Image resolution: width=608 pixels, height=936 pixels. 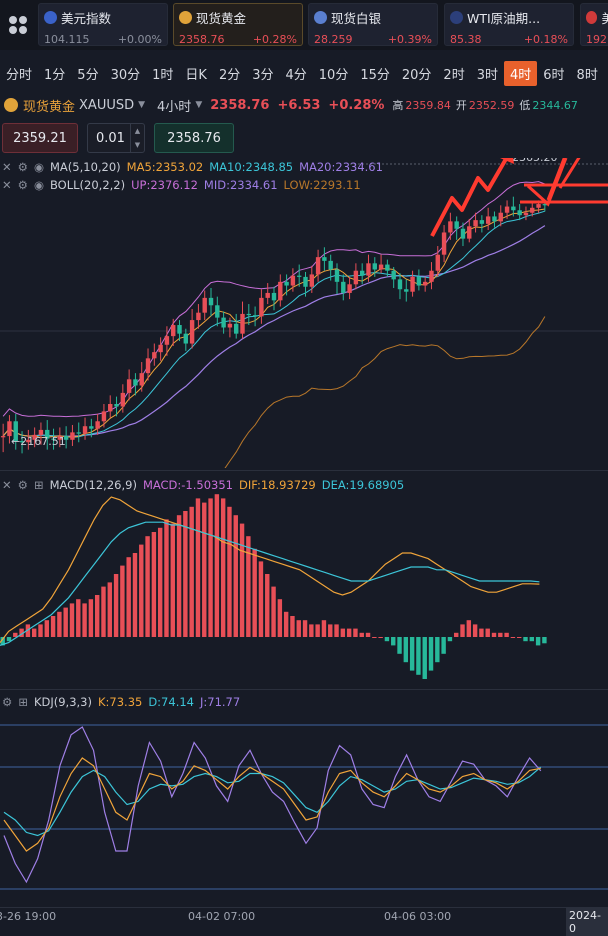 I want to click on quote-name: 现货黄金, so click(x=221, y=18).